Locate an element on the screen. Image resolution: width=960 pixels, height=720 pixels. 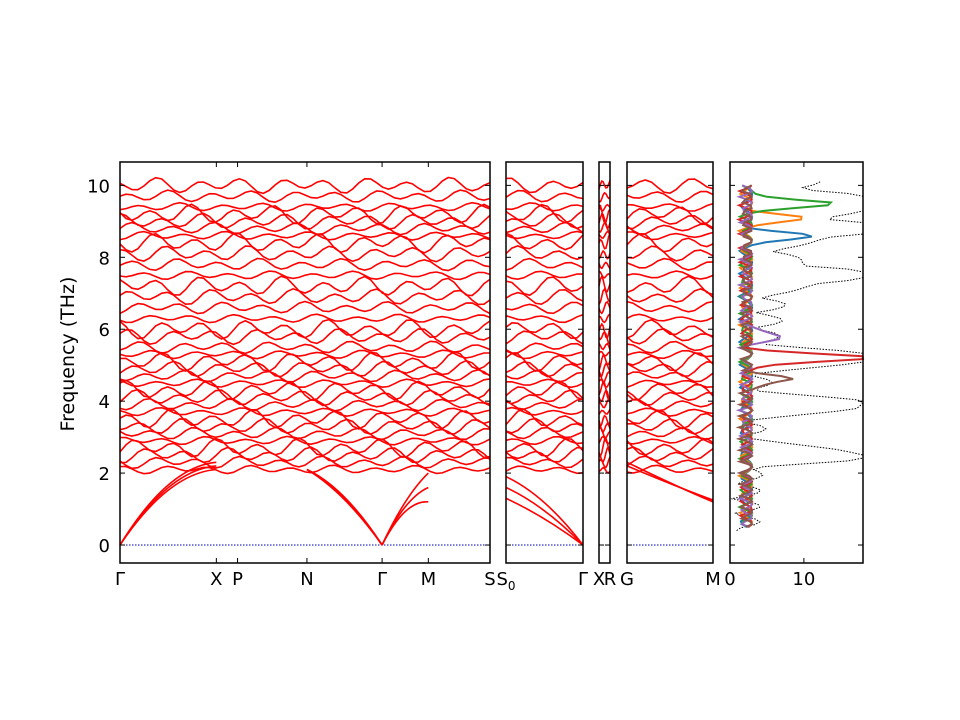
y-axis-label: Frequency (THz) is located at coordinates (68, 354).